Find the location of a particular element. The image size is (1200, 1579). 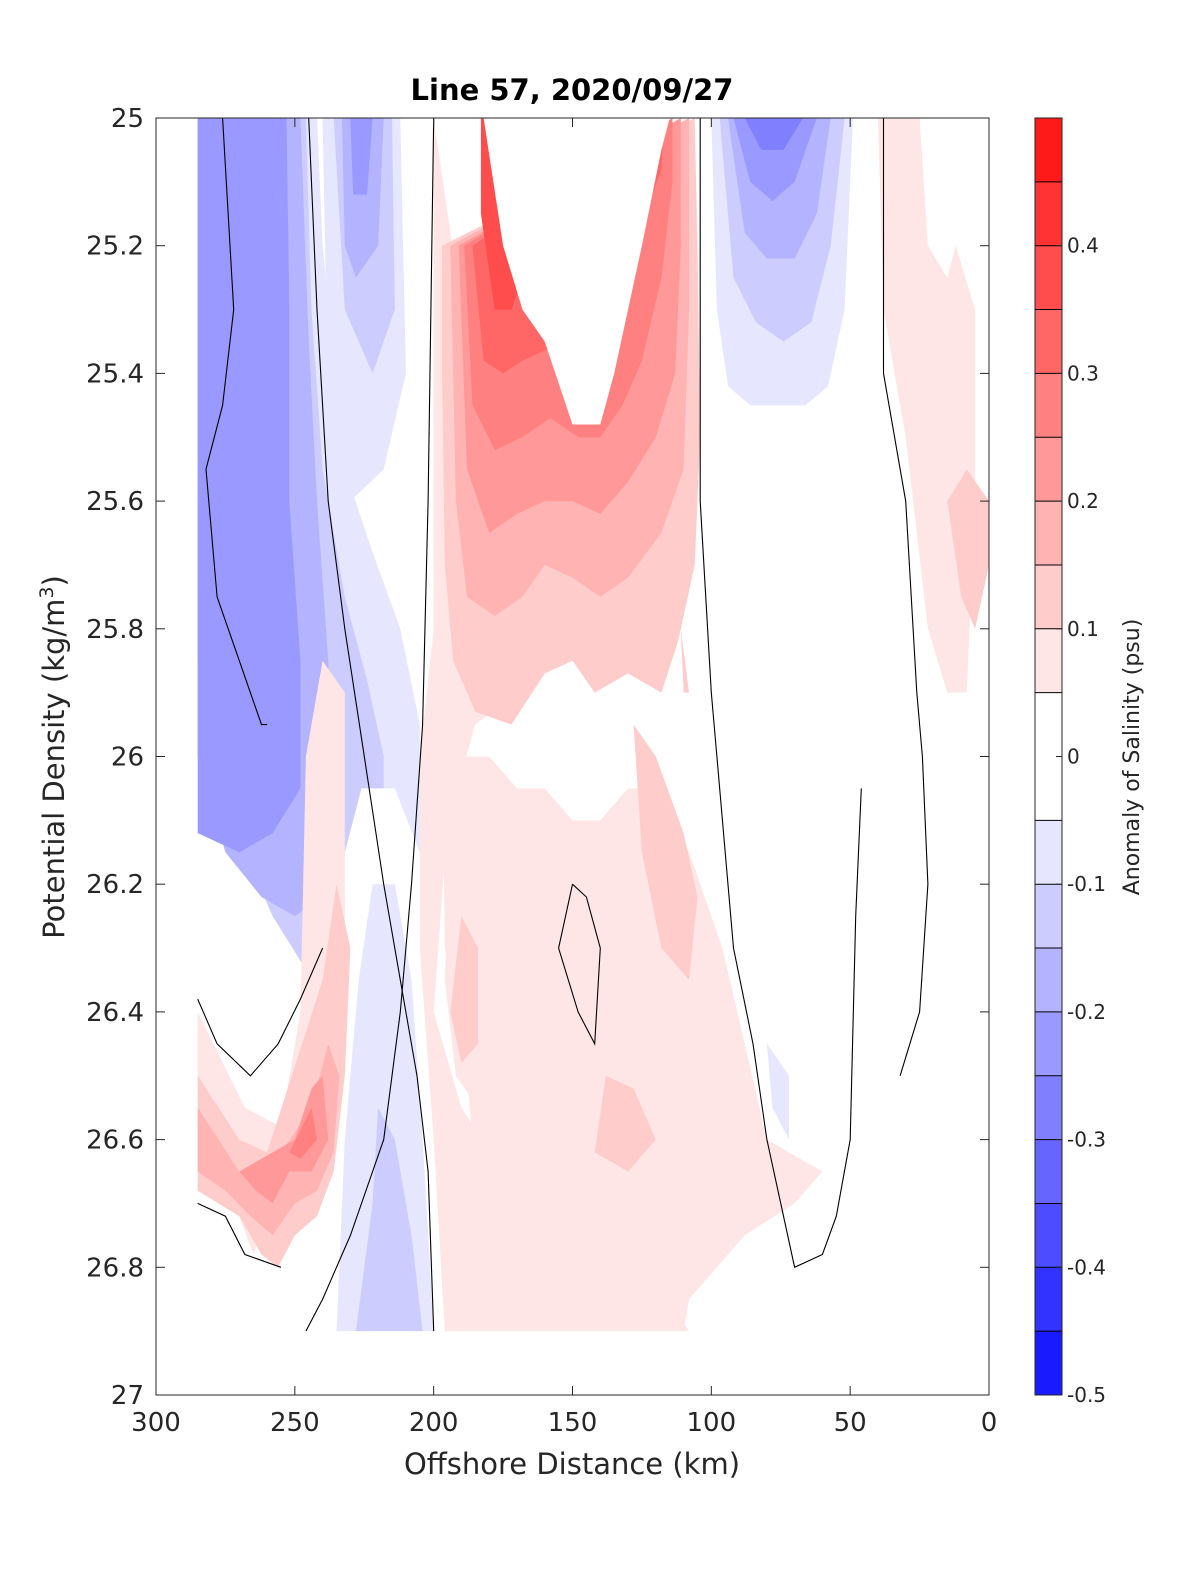

colorbar: -0.5 -0.4 -0.3 -0.2 -0.1 0 0.1 0.2 0.3 0.4 is located at coordinates (1070, 762).